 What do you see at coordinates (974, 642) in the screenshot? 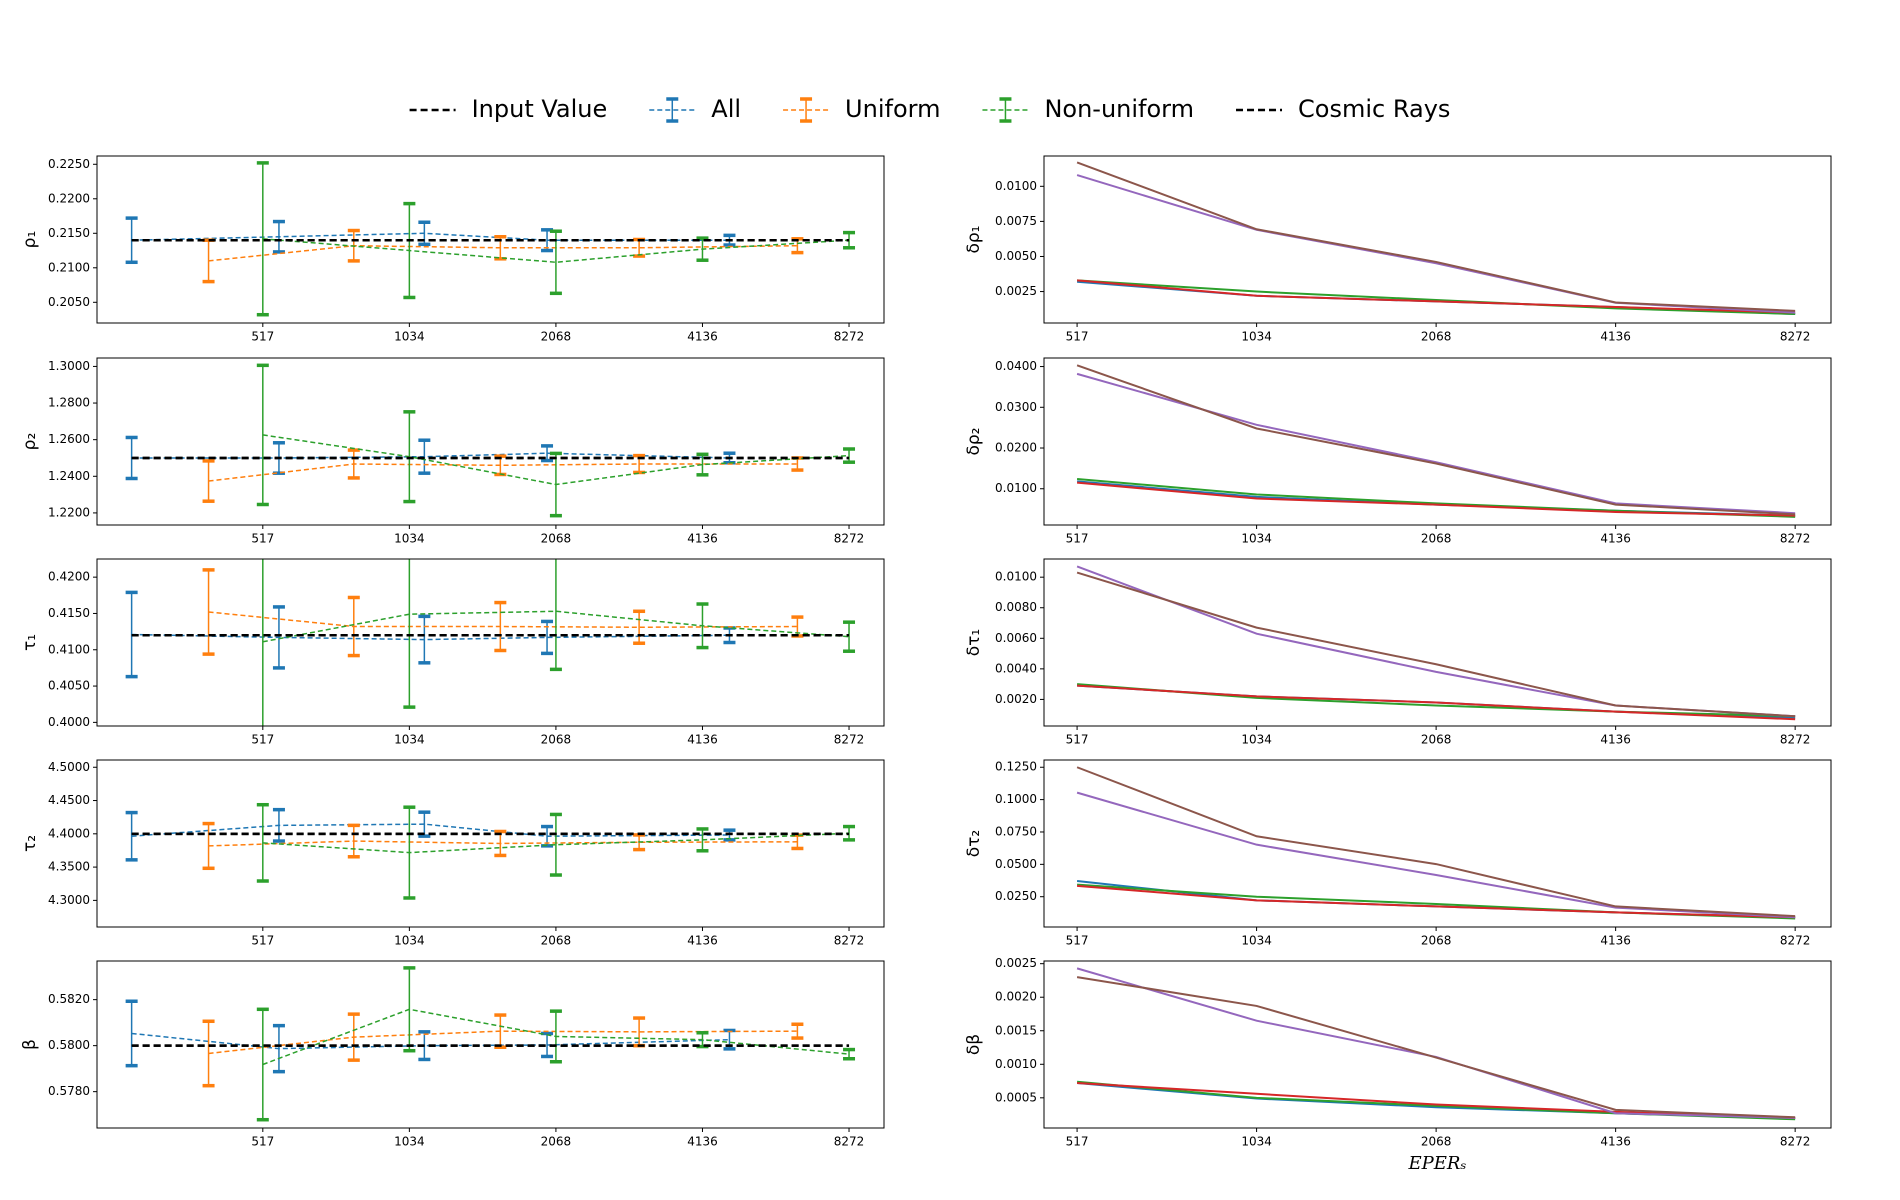
I see `y-axis-label: δτ₁` at bounding box center [974, 642].